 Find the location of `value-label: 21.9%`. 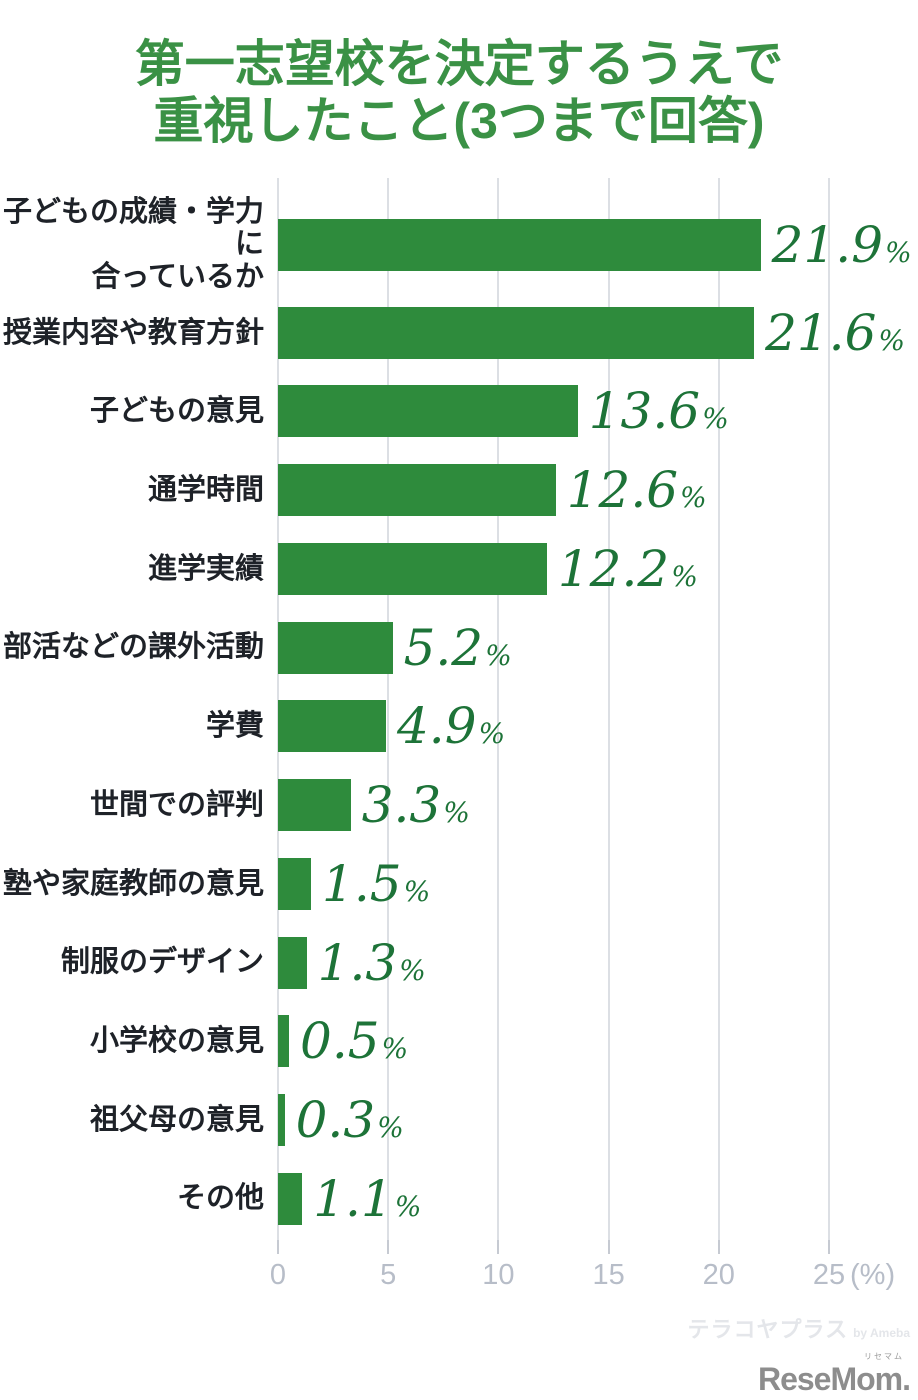

value-label: 21.9% is located at coordinates (842, 245).